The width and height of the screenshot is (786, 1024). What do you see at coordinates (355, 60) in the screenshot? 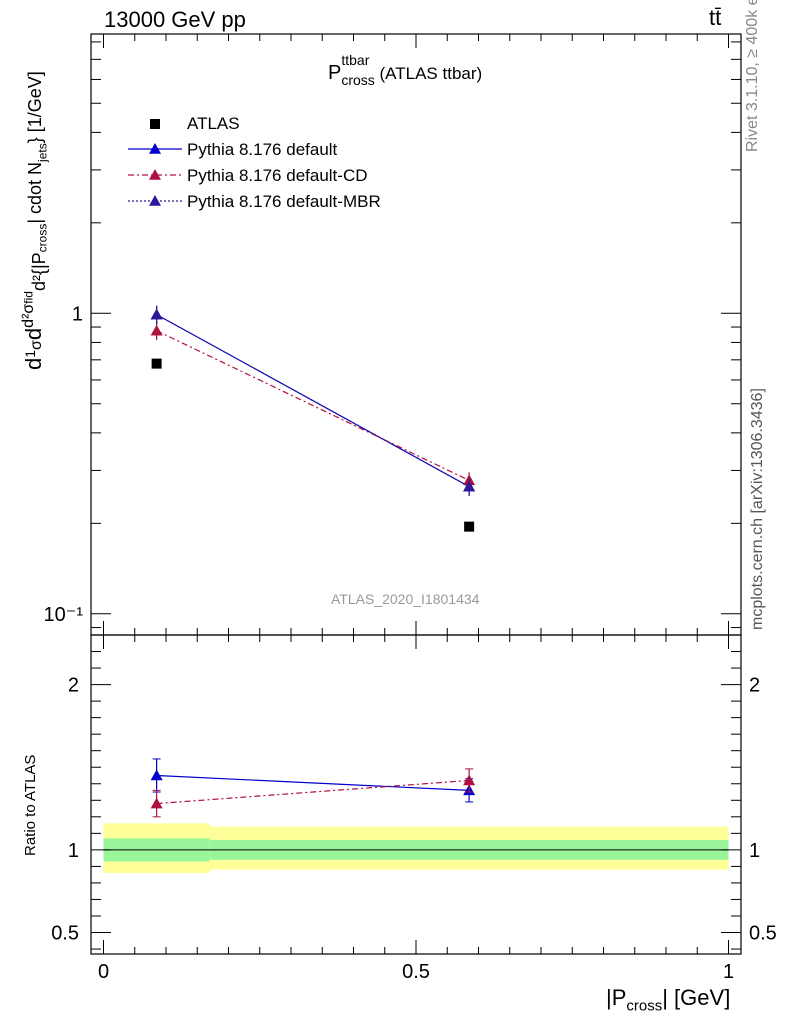
I see `plot-title-sup: ttbar` at bounding box center [355, 60].